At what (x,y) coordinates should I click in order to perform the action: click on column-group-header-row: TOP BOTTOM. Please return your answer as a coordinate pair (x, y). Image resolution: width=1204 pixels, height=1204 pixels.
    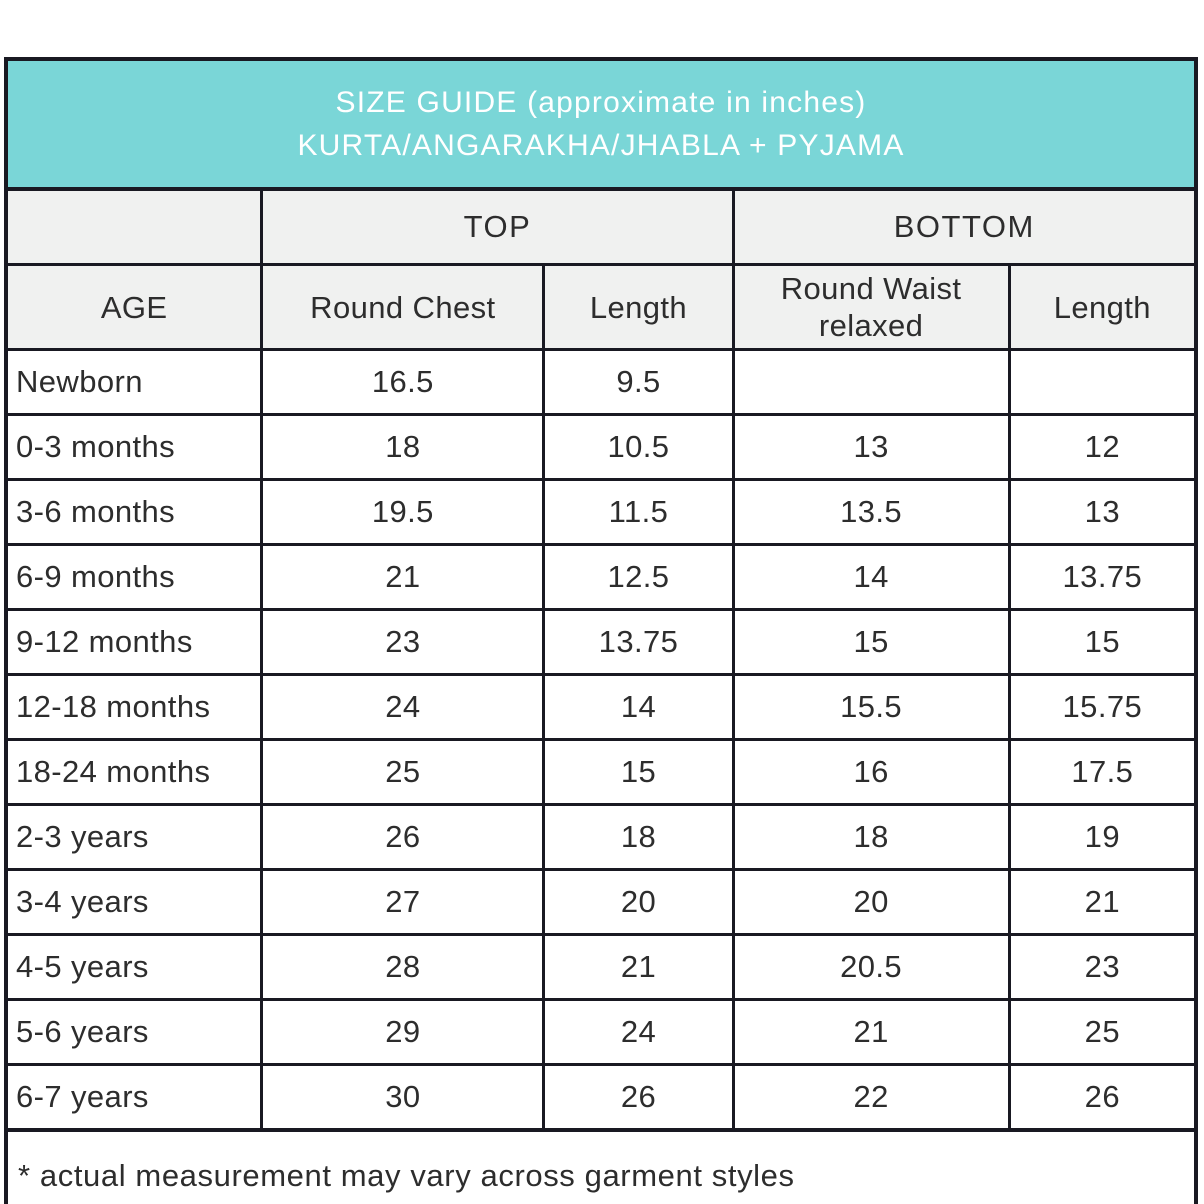
    Looking at the image, I should click on (601, 226).